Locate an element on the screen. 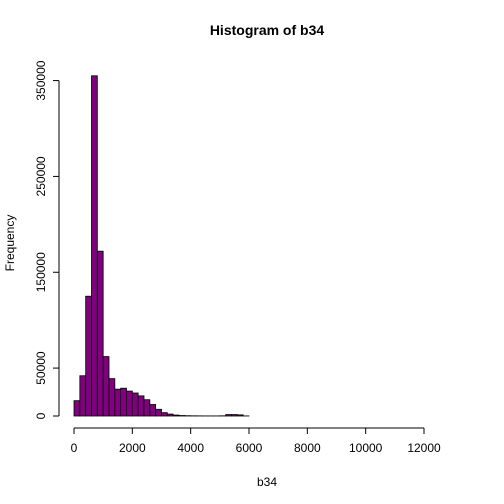 The height and width of the screenshot is (504, 504). x-axis: 0 2000 4000 6000 8000 10000 12000 is located at coordinates (256, 441).